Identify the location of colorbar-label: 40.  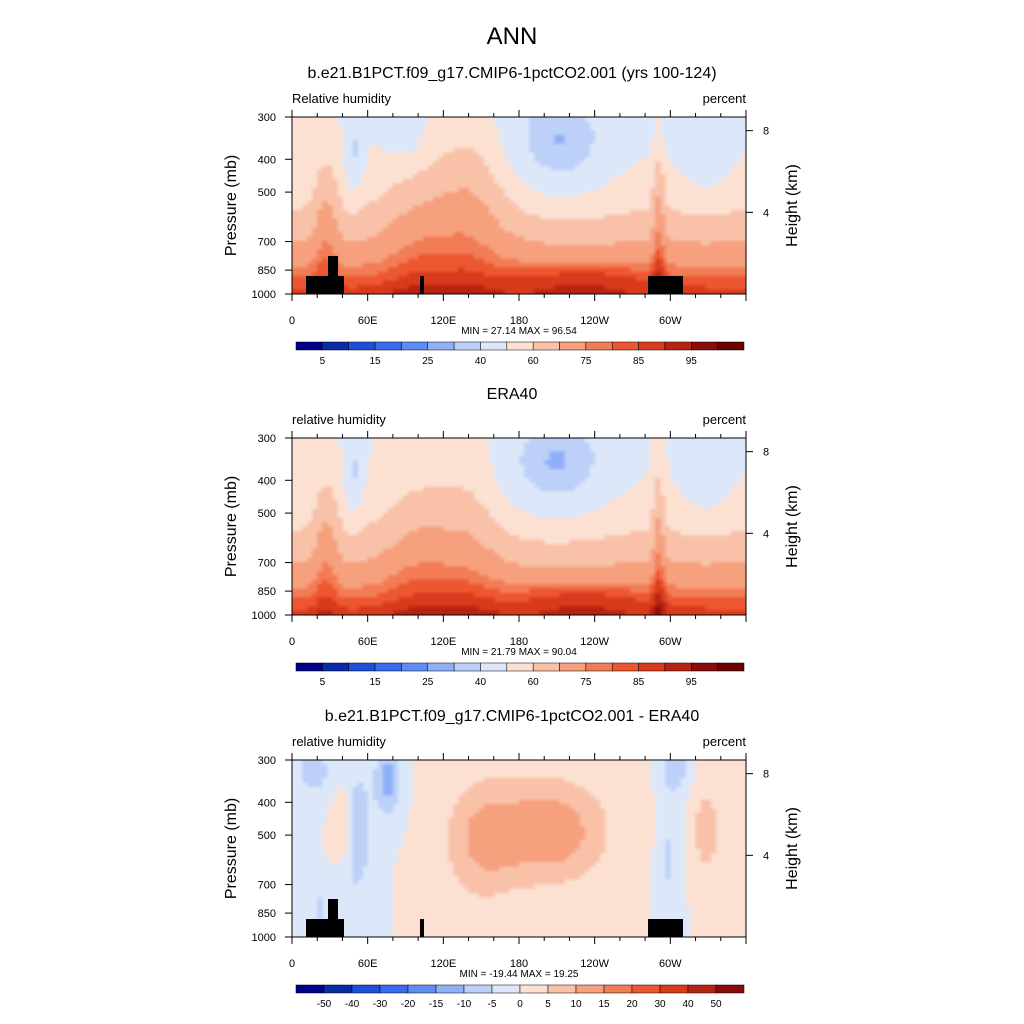
(481, 682).